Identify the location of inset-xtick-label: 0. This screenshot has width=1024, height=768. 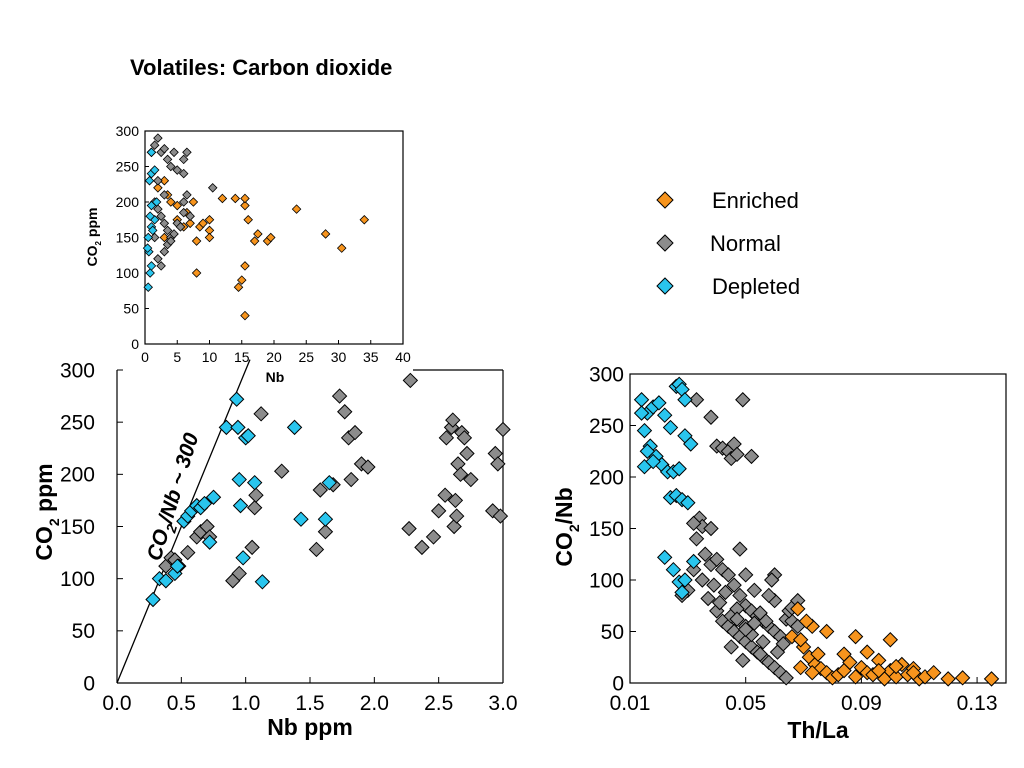
(145, 357).